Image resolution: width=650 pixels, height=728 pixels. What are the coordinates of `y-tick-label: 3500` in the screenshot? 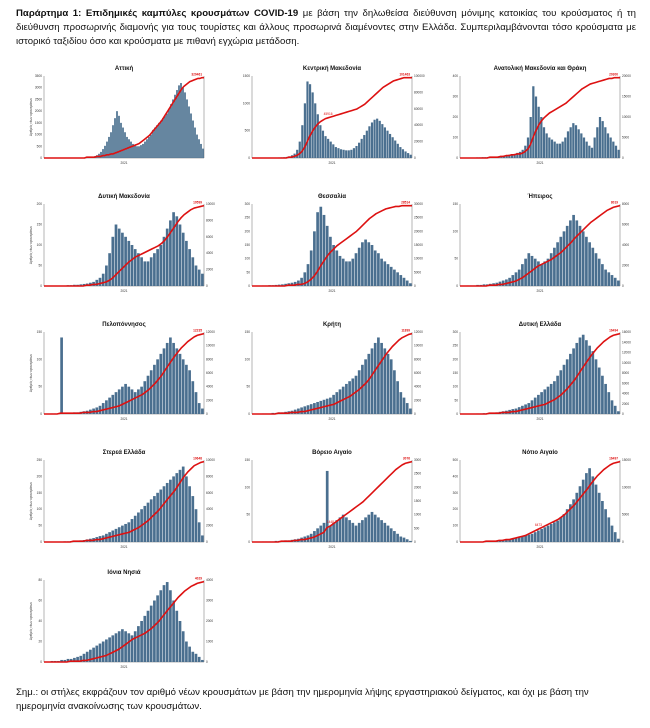 It's located at (38, 76).